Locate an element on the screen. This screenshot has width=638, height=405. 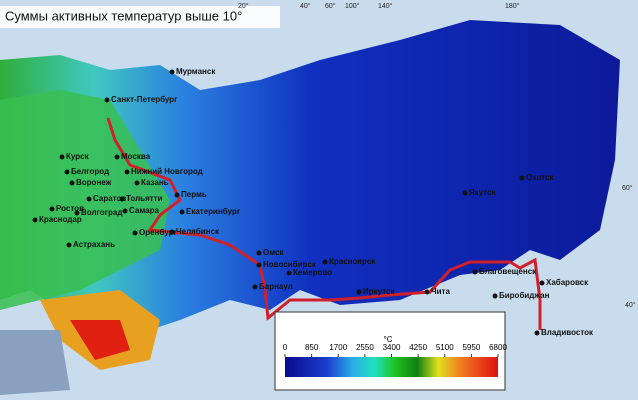
city-label: Биробиджан is located at coordinates (524, 295).